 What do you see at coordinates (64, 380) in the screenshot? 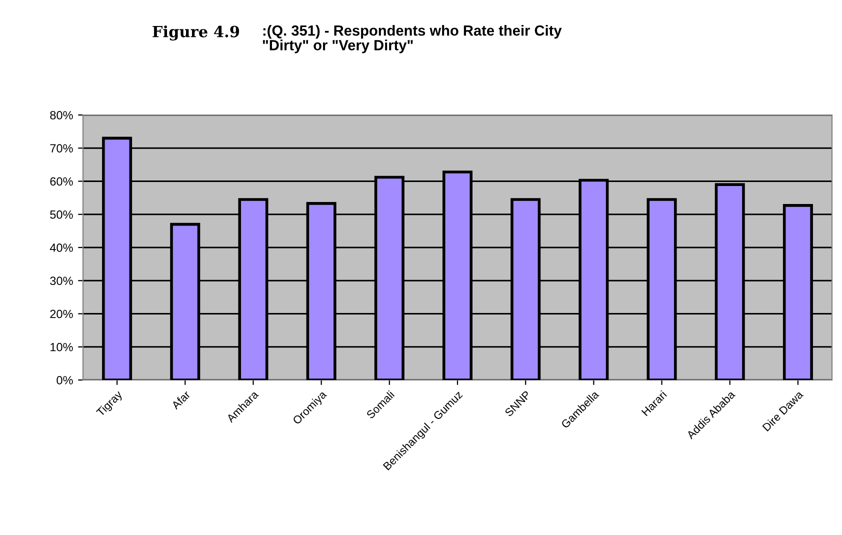
I see `y-tick-label: 0%` at bounding box center [64, 380].